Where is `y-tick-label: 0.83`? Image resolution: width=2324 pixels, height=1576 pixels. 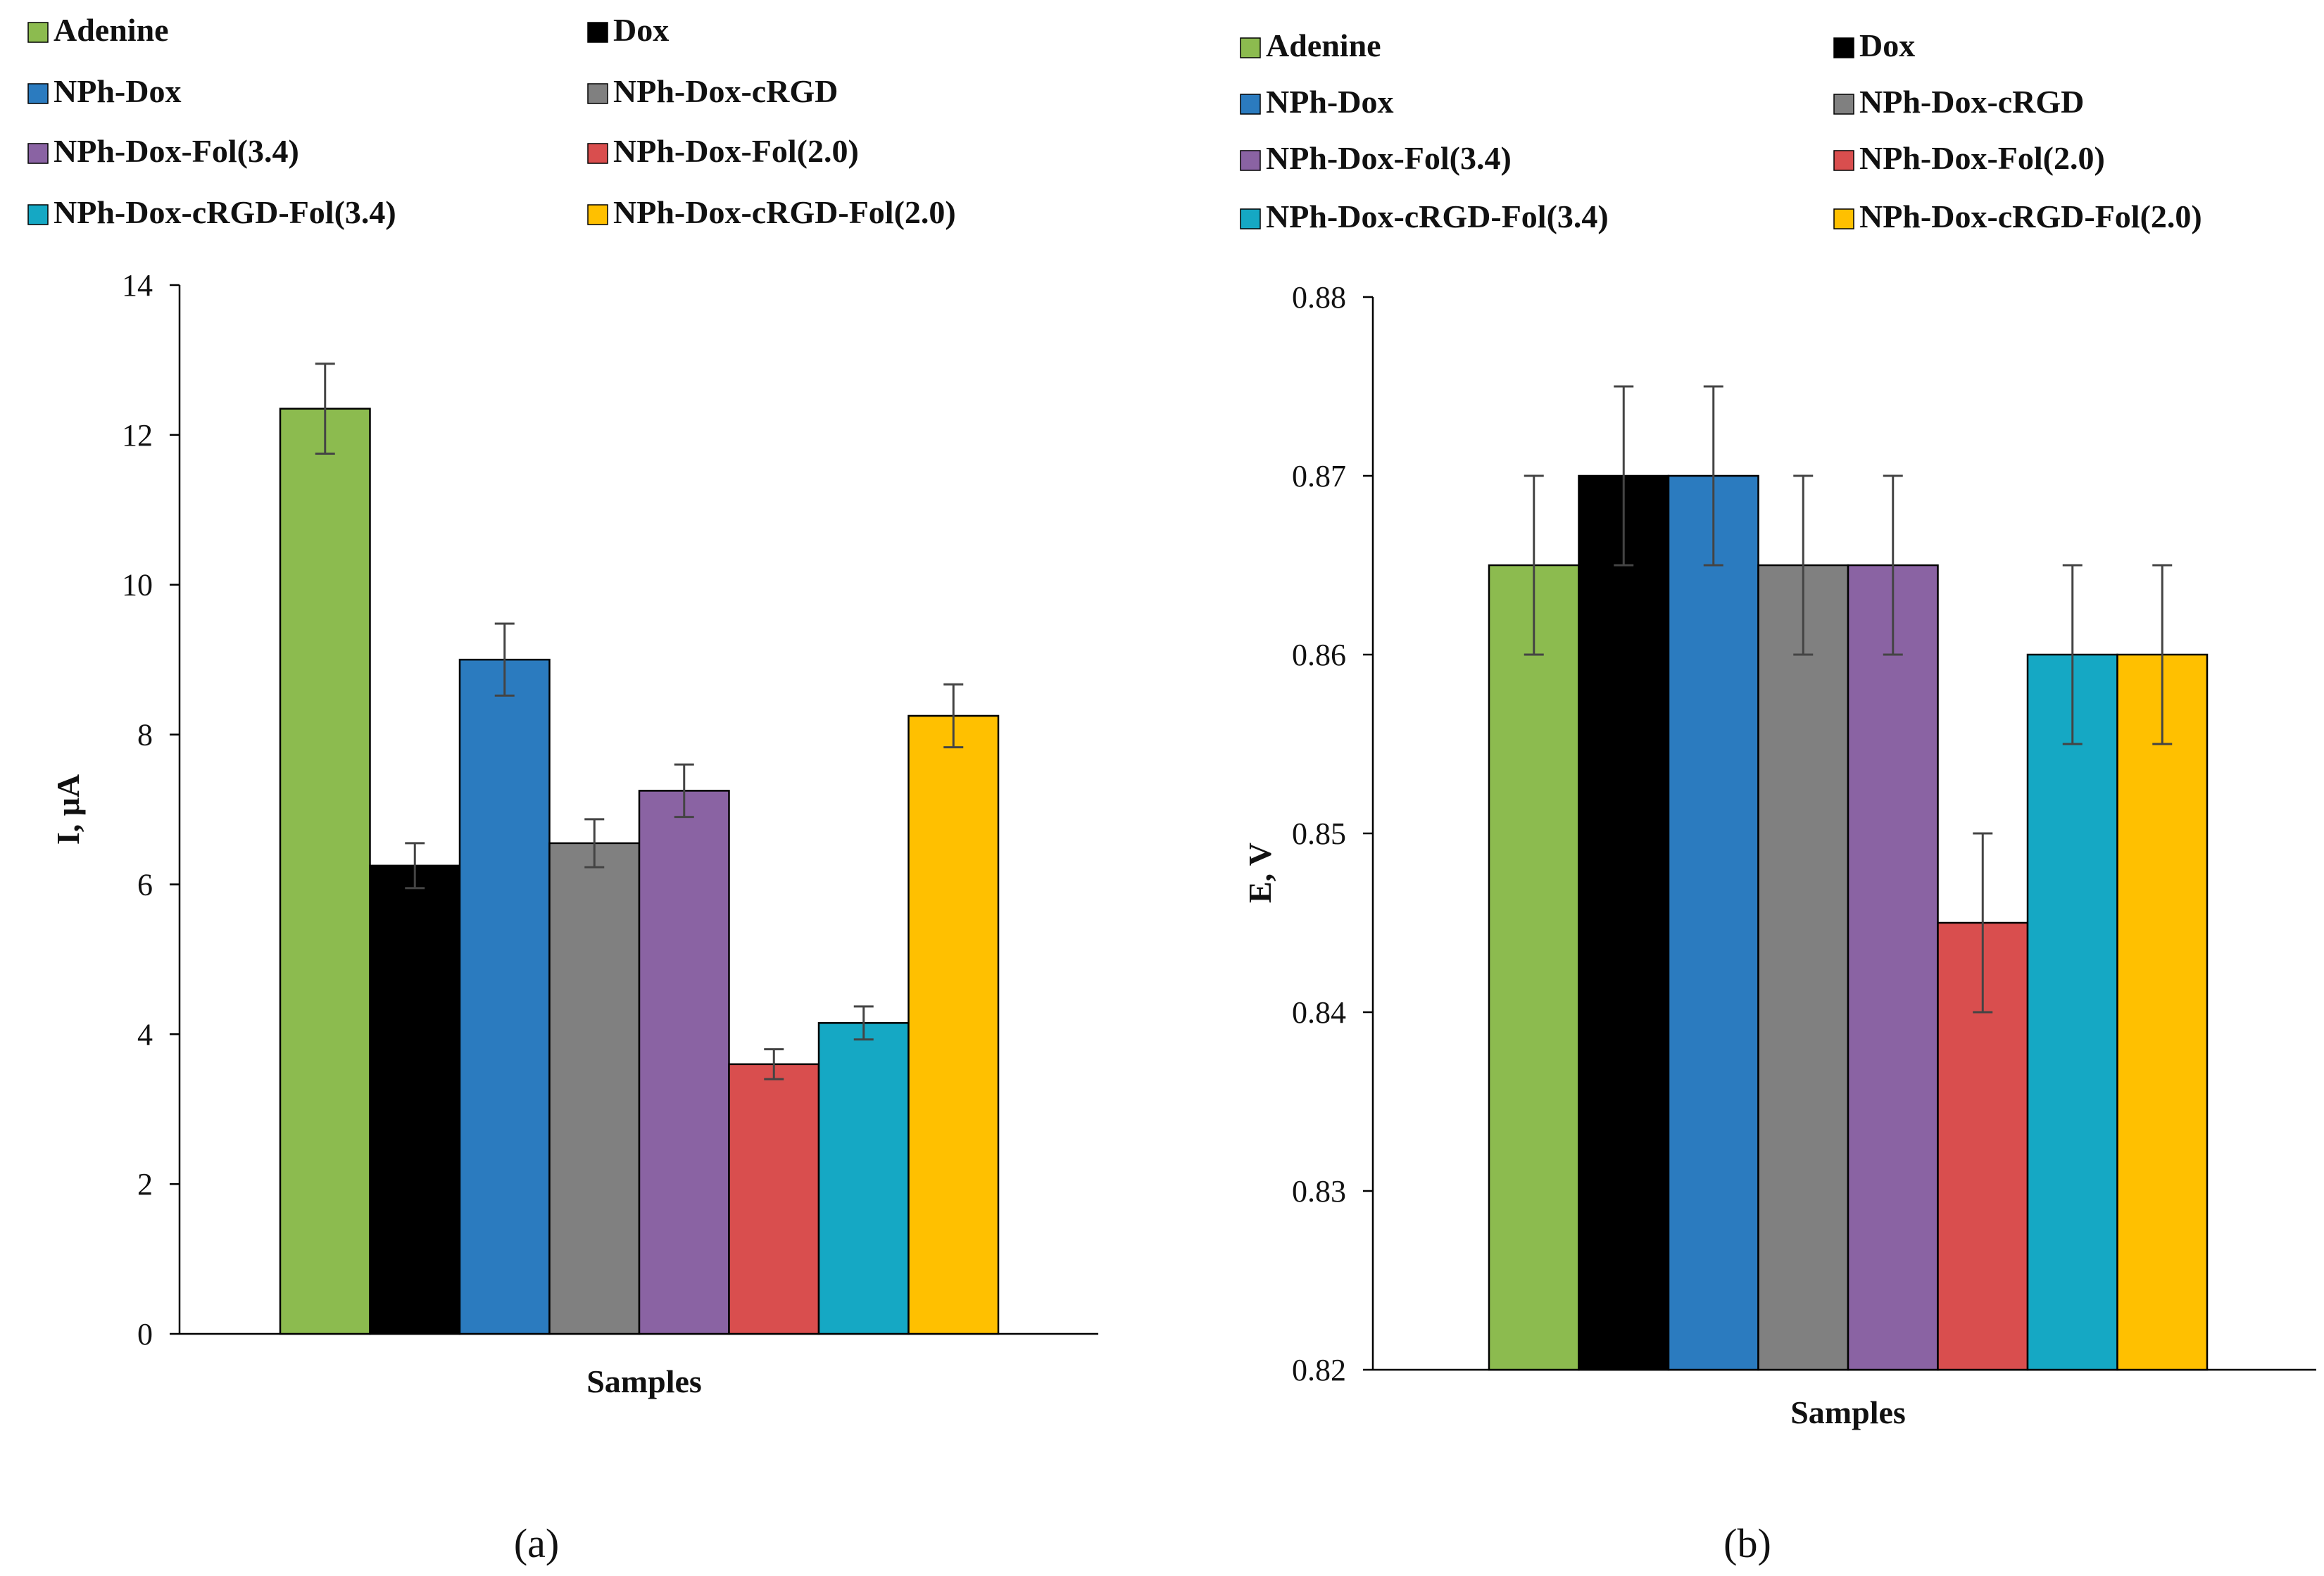 y-tick-label: 0.83 is located at coordinates (1319, 1191).